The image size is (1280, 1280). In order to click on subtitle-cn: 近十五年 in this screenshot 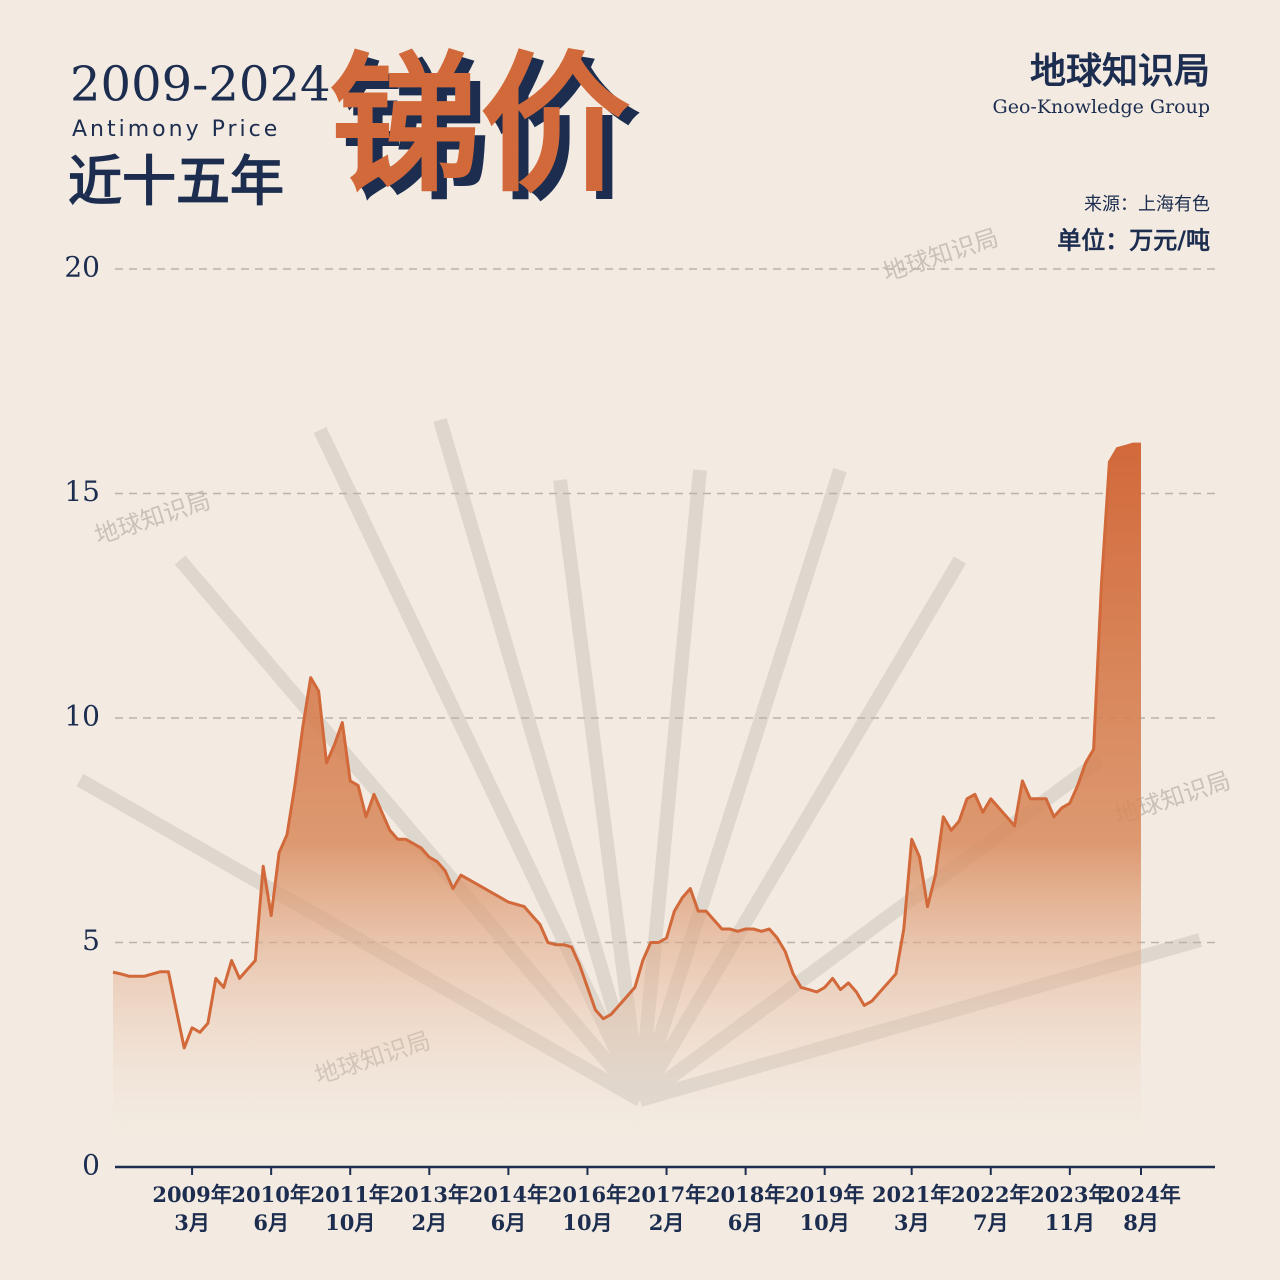, I will do `click(176, 181)`.